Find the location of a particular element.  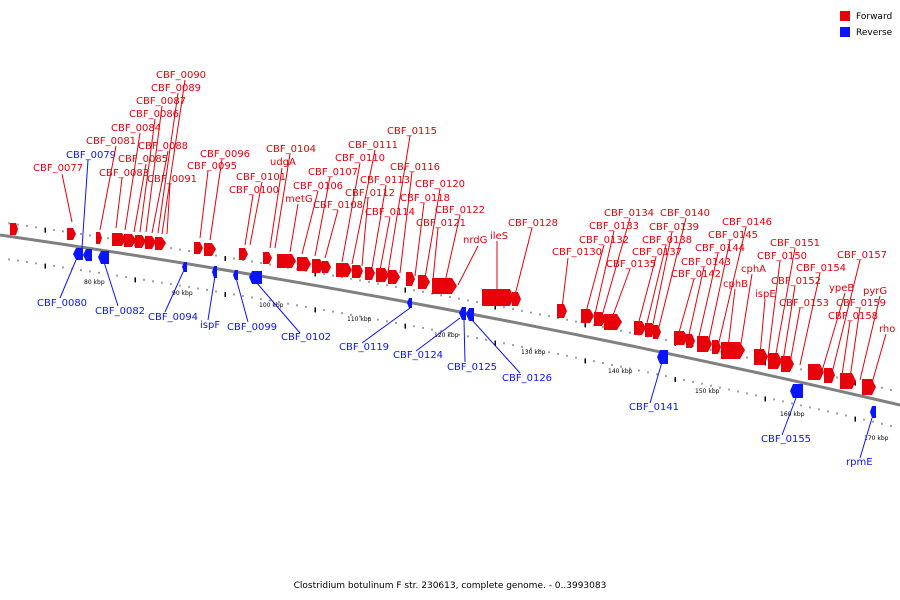

tick-label: 160 kbp is located at coordinates (792, 414).